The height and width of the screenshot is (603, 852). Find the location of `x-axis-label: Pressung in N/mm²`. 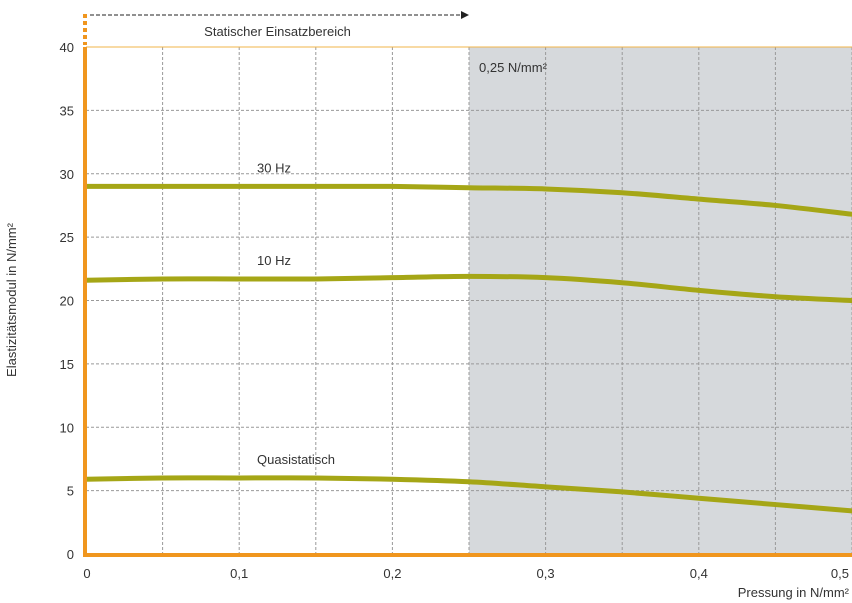

x-axis-label: Pressung in N/mm² is located at coordinates (794, 592).